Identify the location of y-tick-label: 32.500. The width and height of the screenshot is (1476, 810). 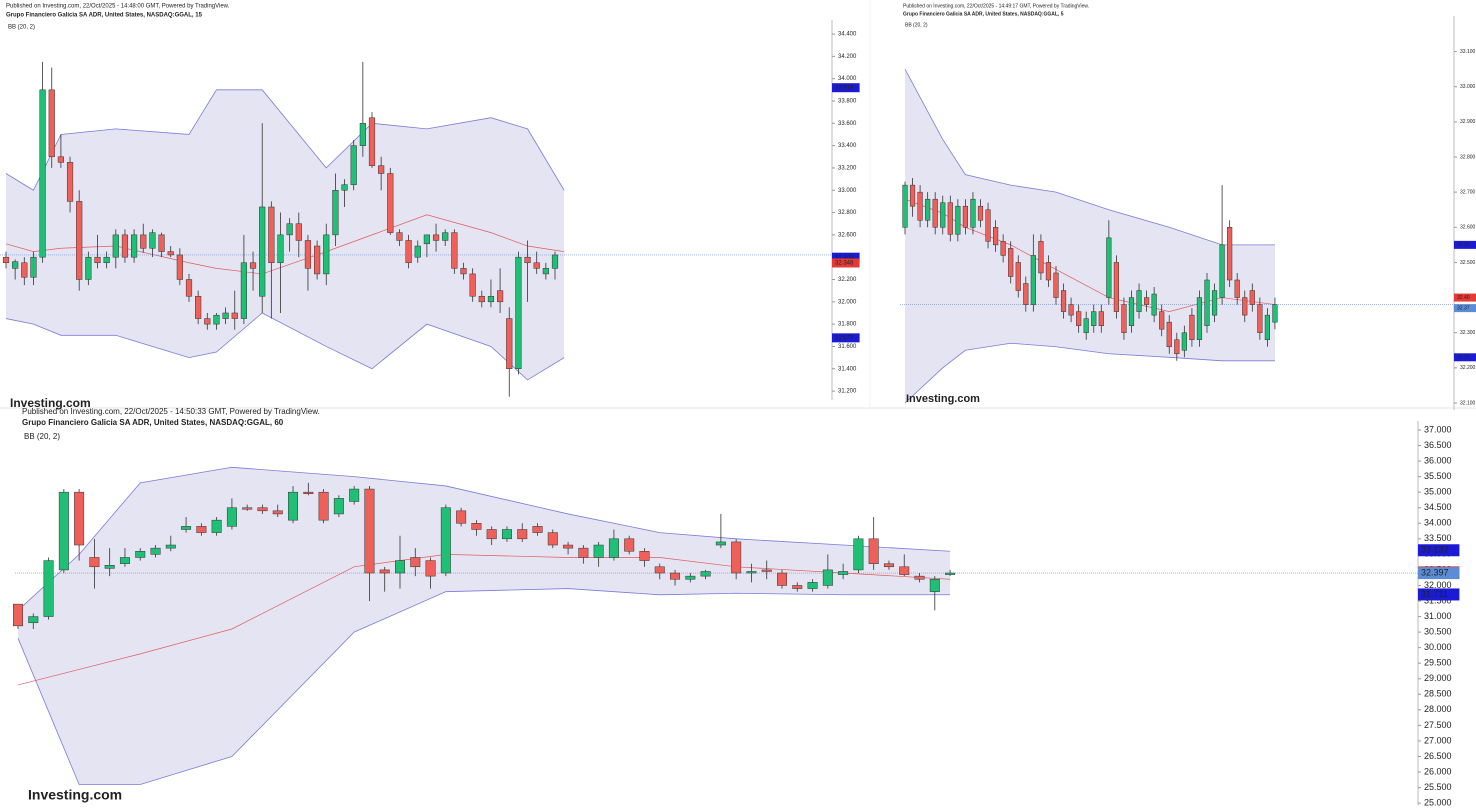
(1468, 263).